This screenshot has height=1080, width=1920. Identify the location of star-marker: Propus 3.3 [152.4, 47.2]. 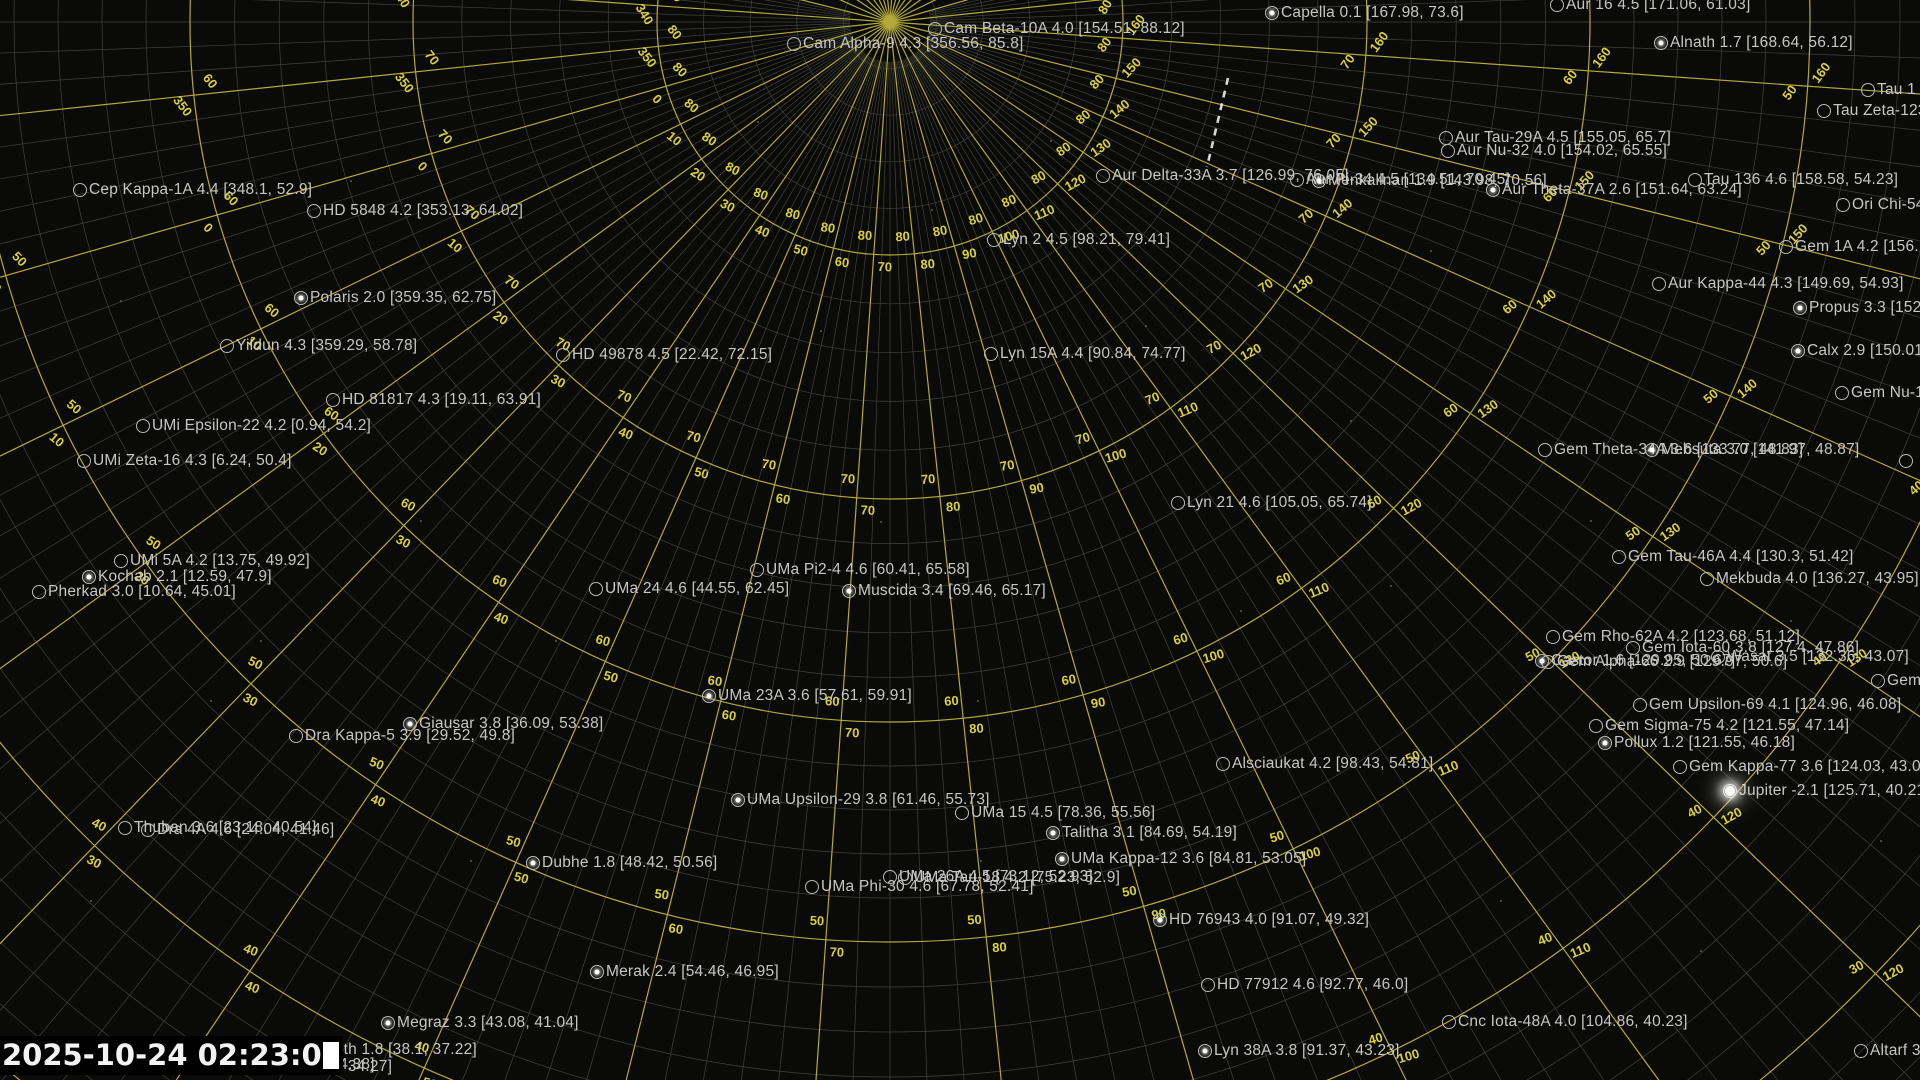
(1856, 307).